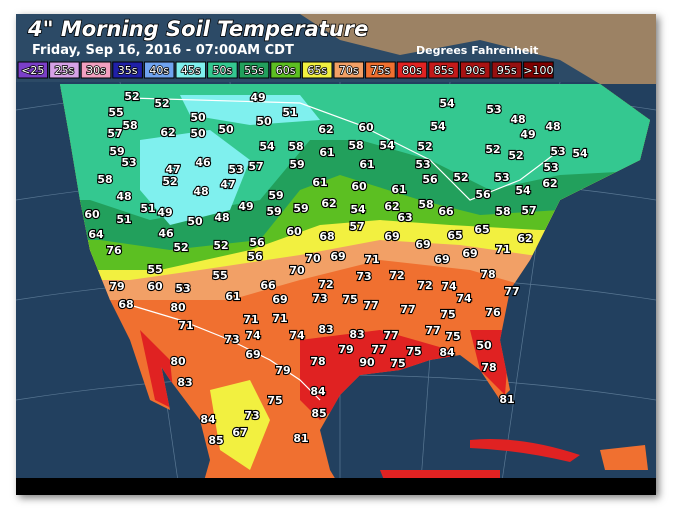  I want to click on legend-label: 40s, so click(159, 70).